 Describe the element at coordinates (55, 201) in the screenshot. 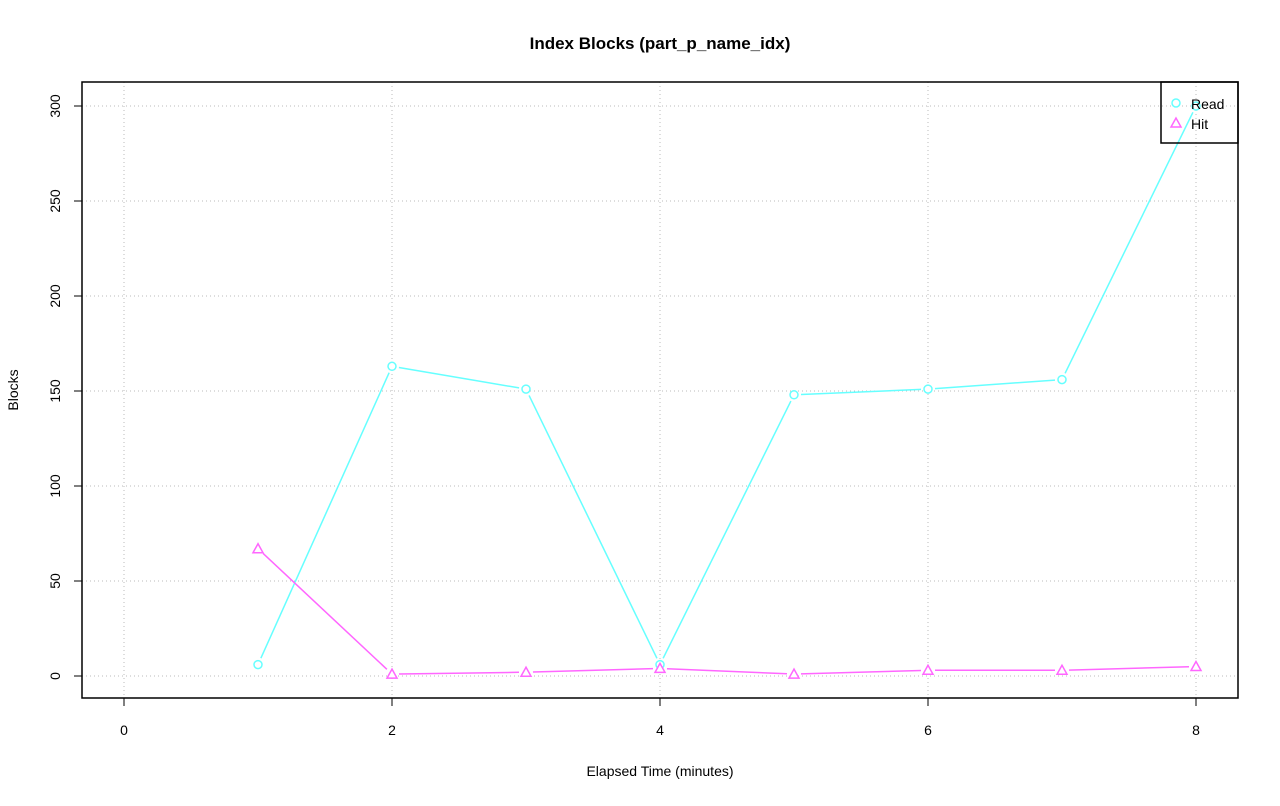

I see `y-tick-label: 250` at that location.